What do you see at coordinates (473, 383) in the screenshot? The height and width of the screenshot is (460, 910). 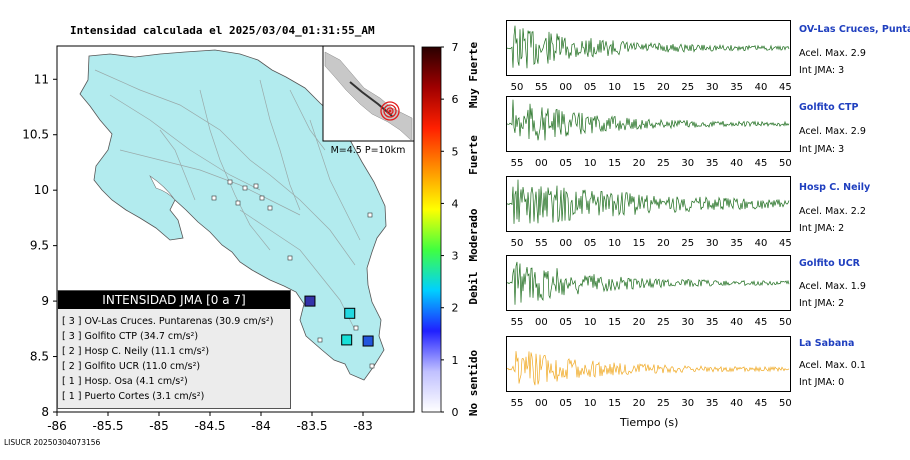 I see `scale-label: No sentido` at bounding box center [473, 383].